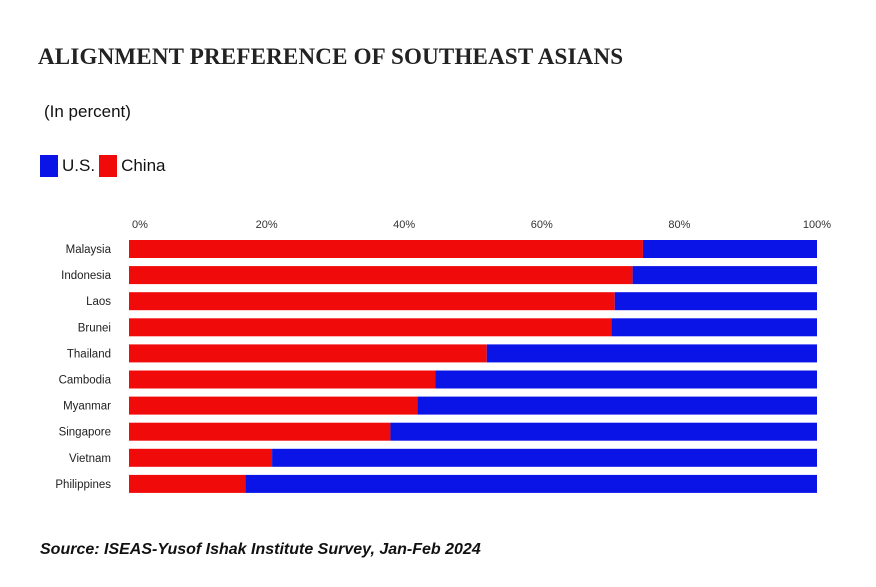 This screenshot has width=876, height=587. What do you see at coordinates (79, 165) in the screenshot?
I see `legend-label-us: U.S.` at bounding box center [79, 165].